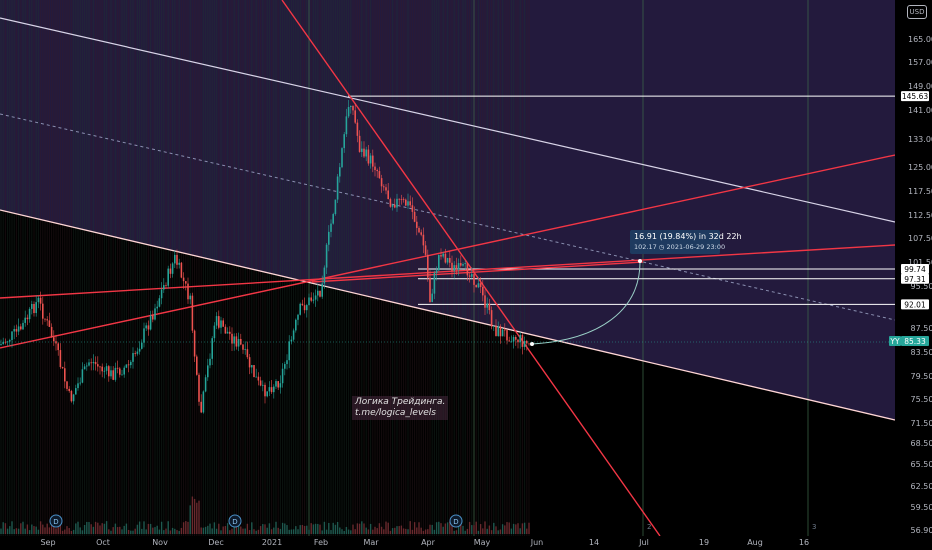  What do you see at coordinates (920, 215) in the screenshot?
I see `y-tick-label: 112.50` at bounding box center [920, 215].